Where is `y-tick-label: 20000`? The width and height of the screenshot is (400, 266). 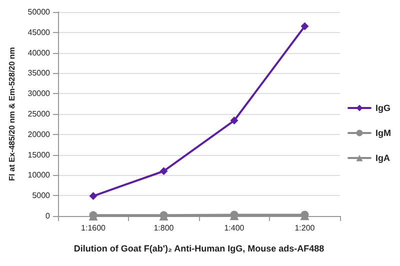
y-tick-label: 20000 is located at coordinates (39, 134).